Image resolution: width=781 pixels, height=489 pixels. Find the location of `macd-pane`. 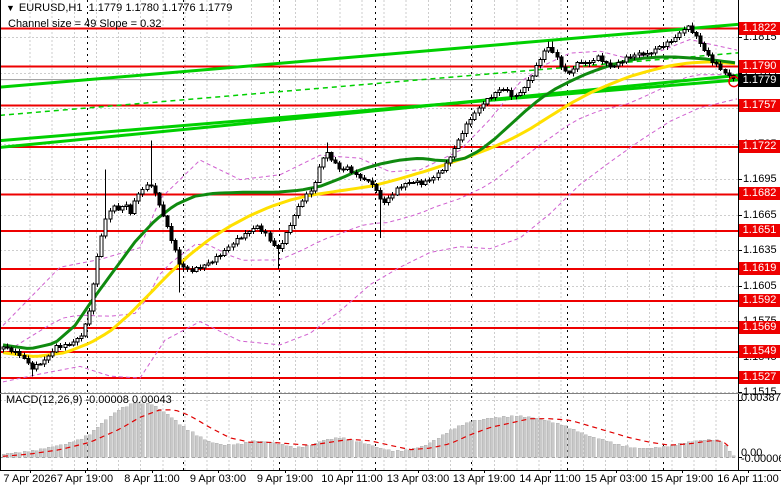

macd-pane is located at coordinates (369, 429).